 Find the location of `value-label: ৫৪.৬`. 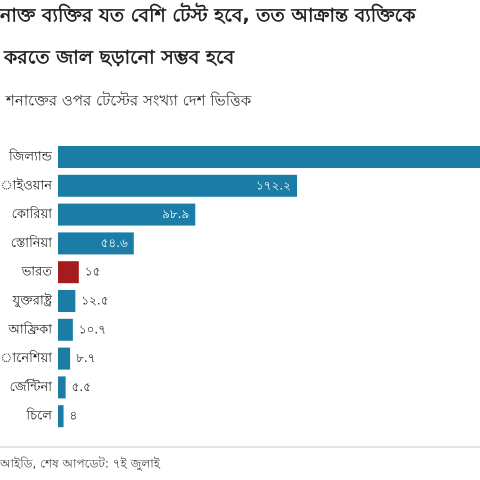

value-label: ৫৪.৬ is located at coordinates (114, 243).